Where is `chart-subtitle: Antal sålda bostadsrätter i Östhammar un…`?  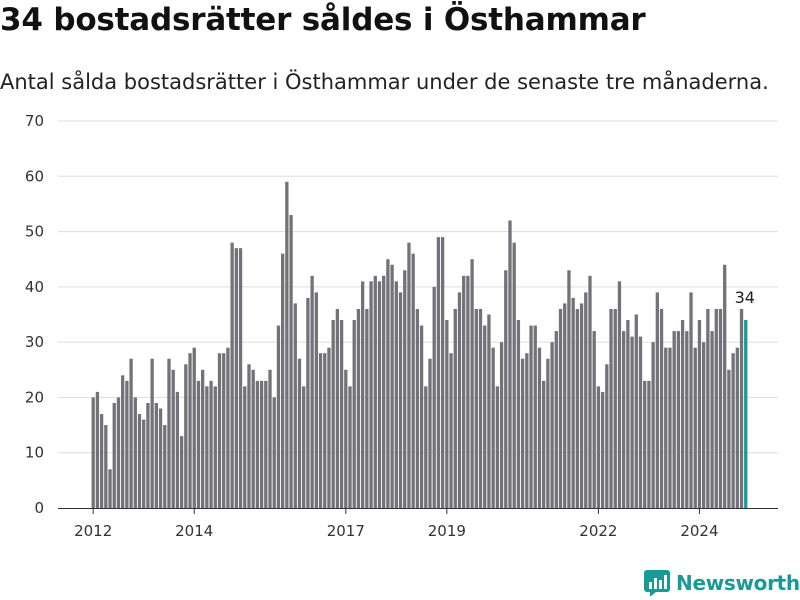
chart-subtitle: Antal sålda bostadsrätter i Östhammar un… is located at coordinates (384, 82).